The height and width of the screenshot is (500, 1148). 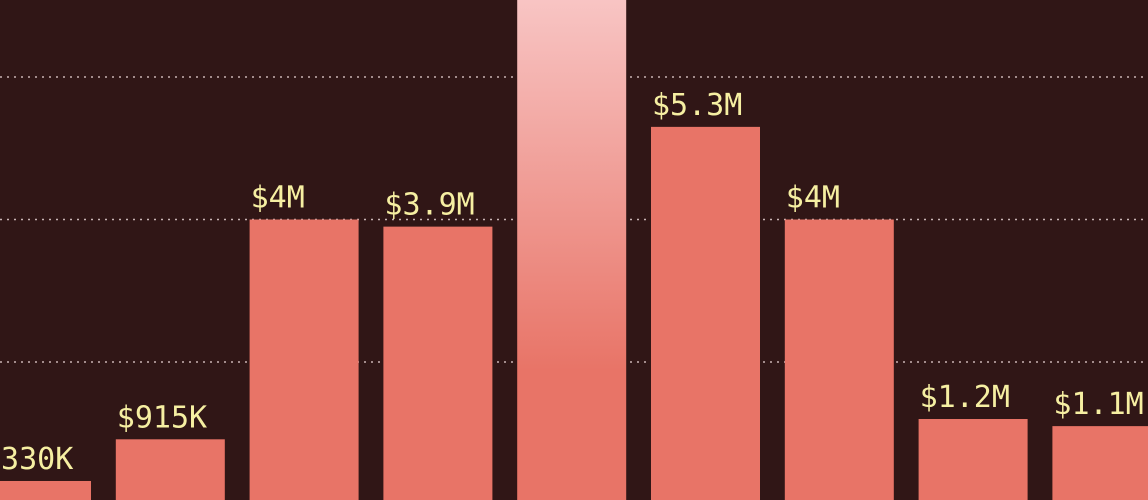 What do you see at coordinates (965, 397) in the screenshot?
I see `value-label: $1.2M` at bounding box center [965, 397].